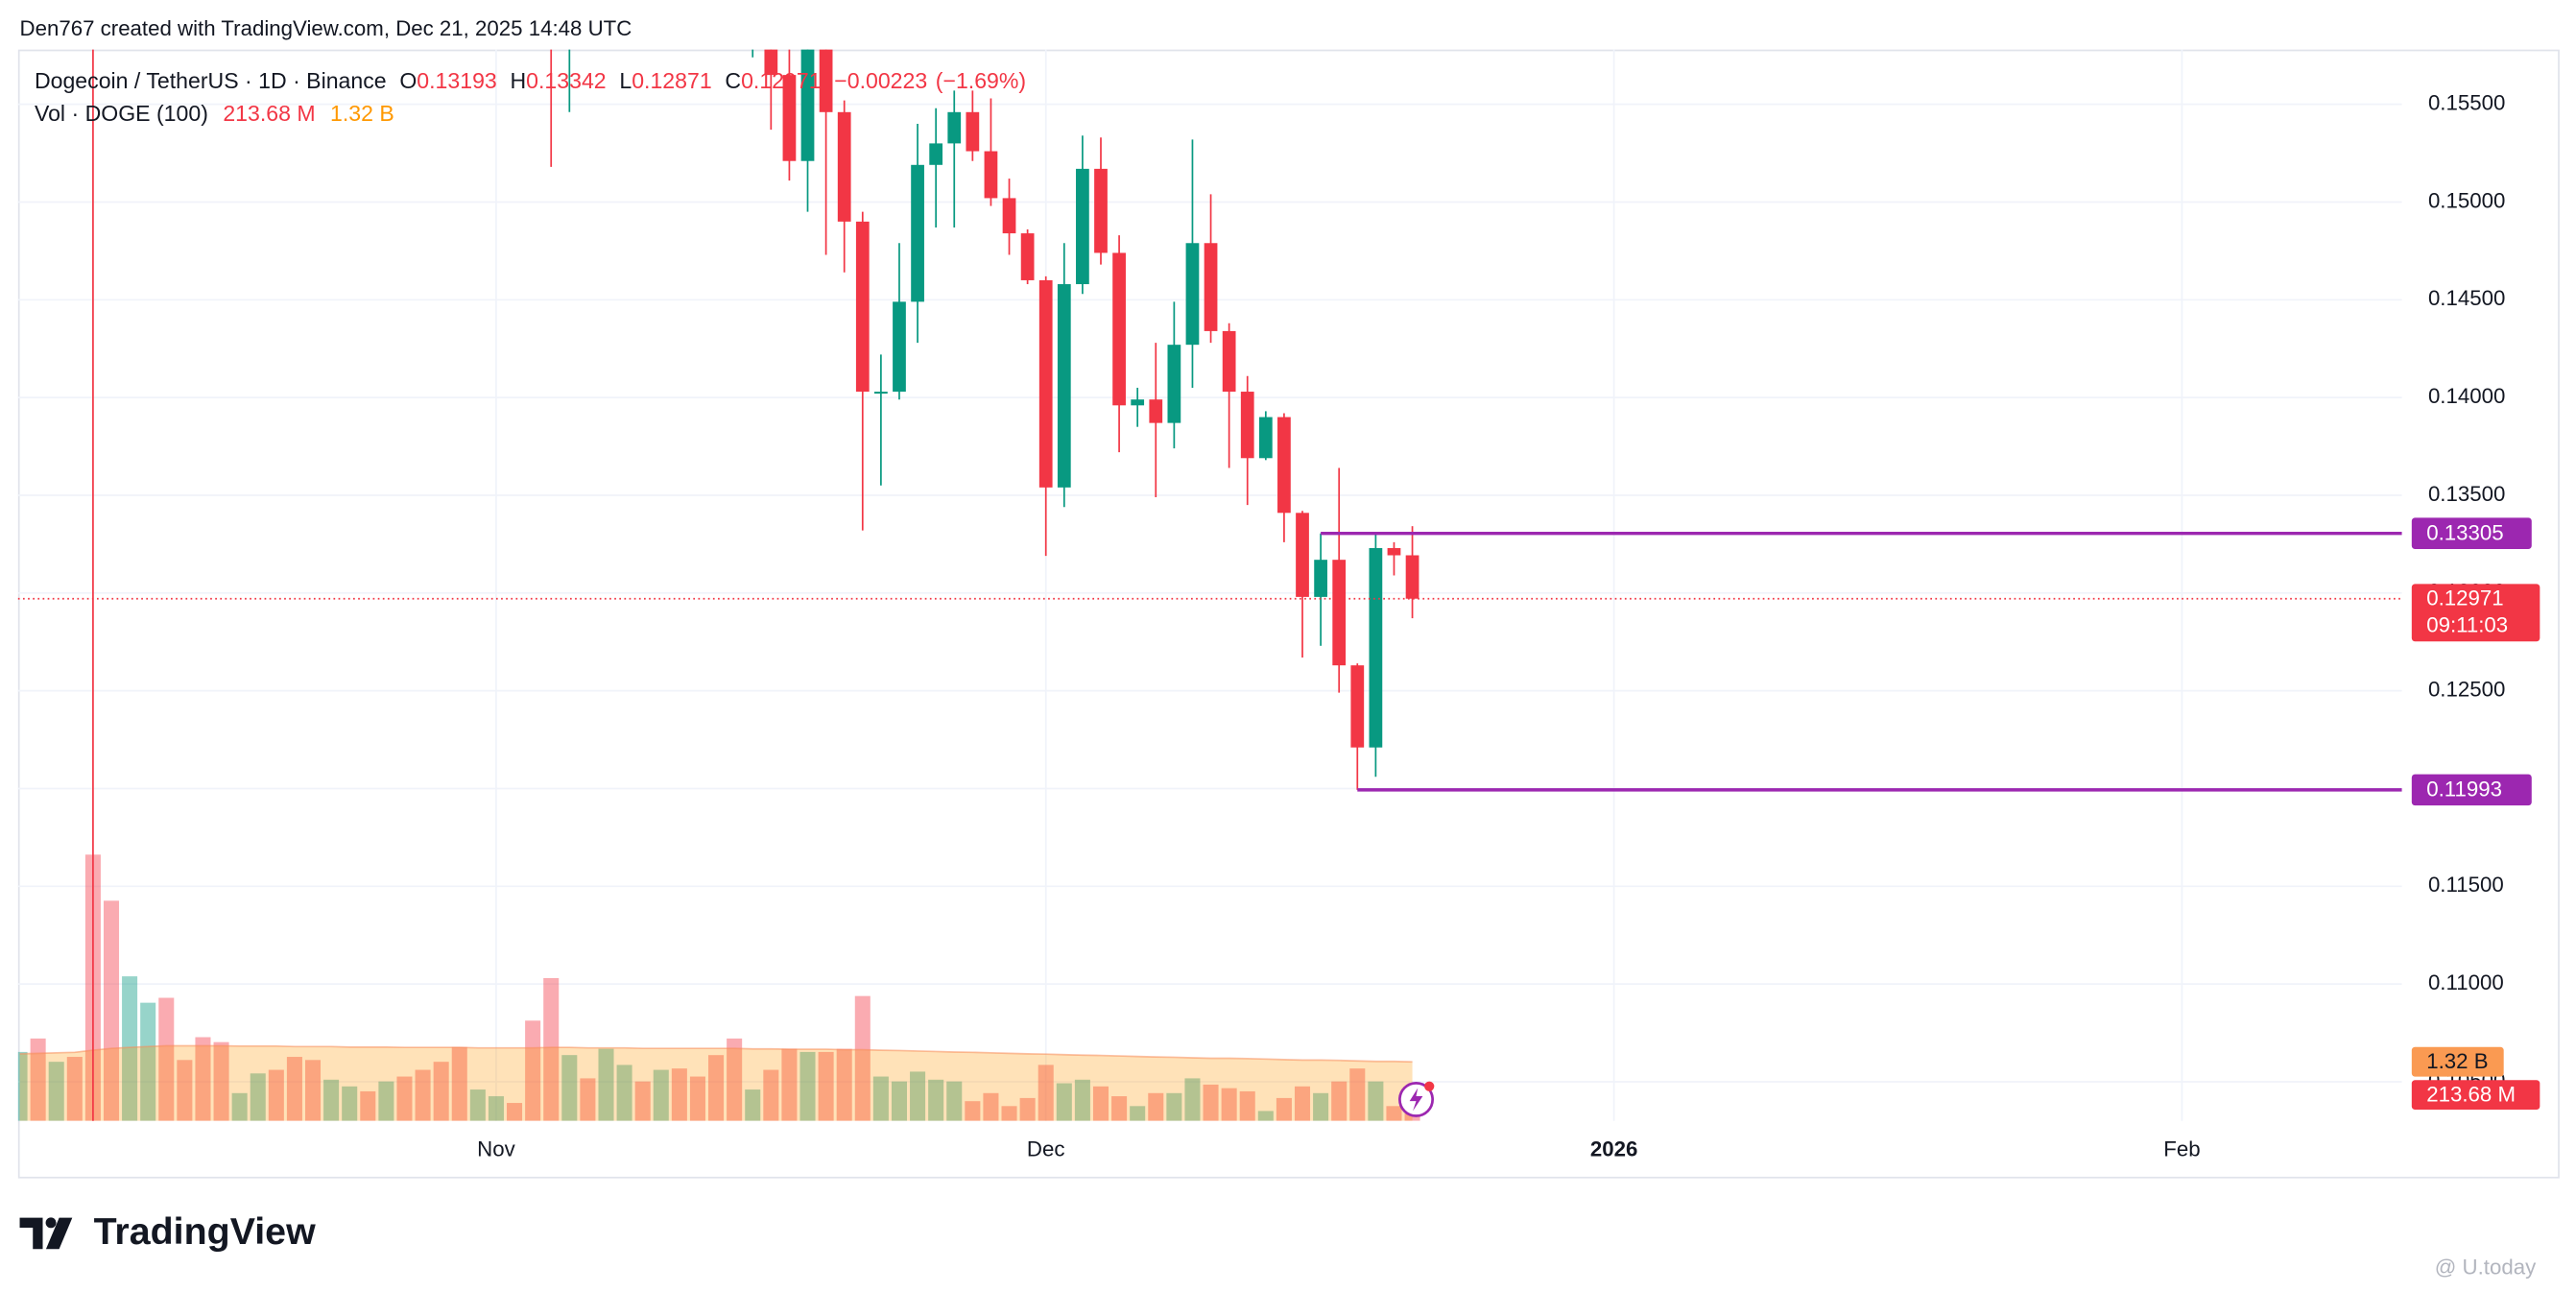 The height and width of the screenshot is (1292, 2576). I want to click on y-tick-label: 0.14000, so click(2466, 396).